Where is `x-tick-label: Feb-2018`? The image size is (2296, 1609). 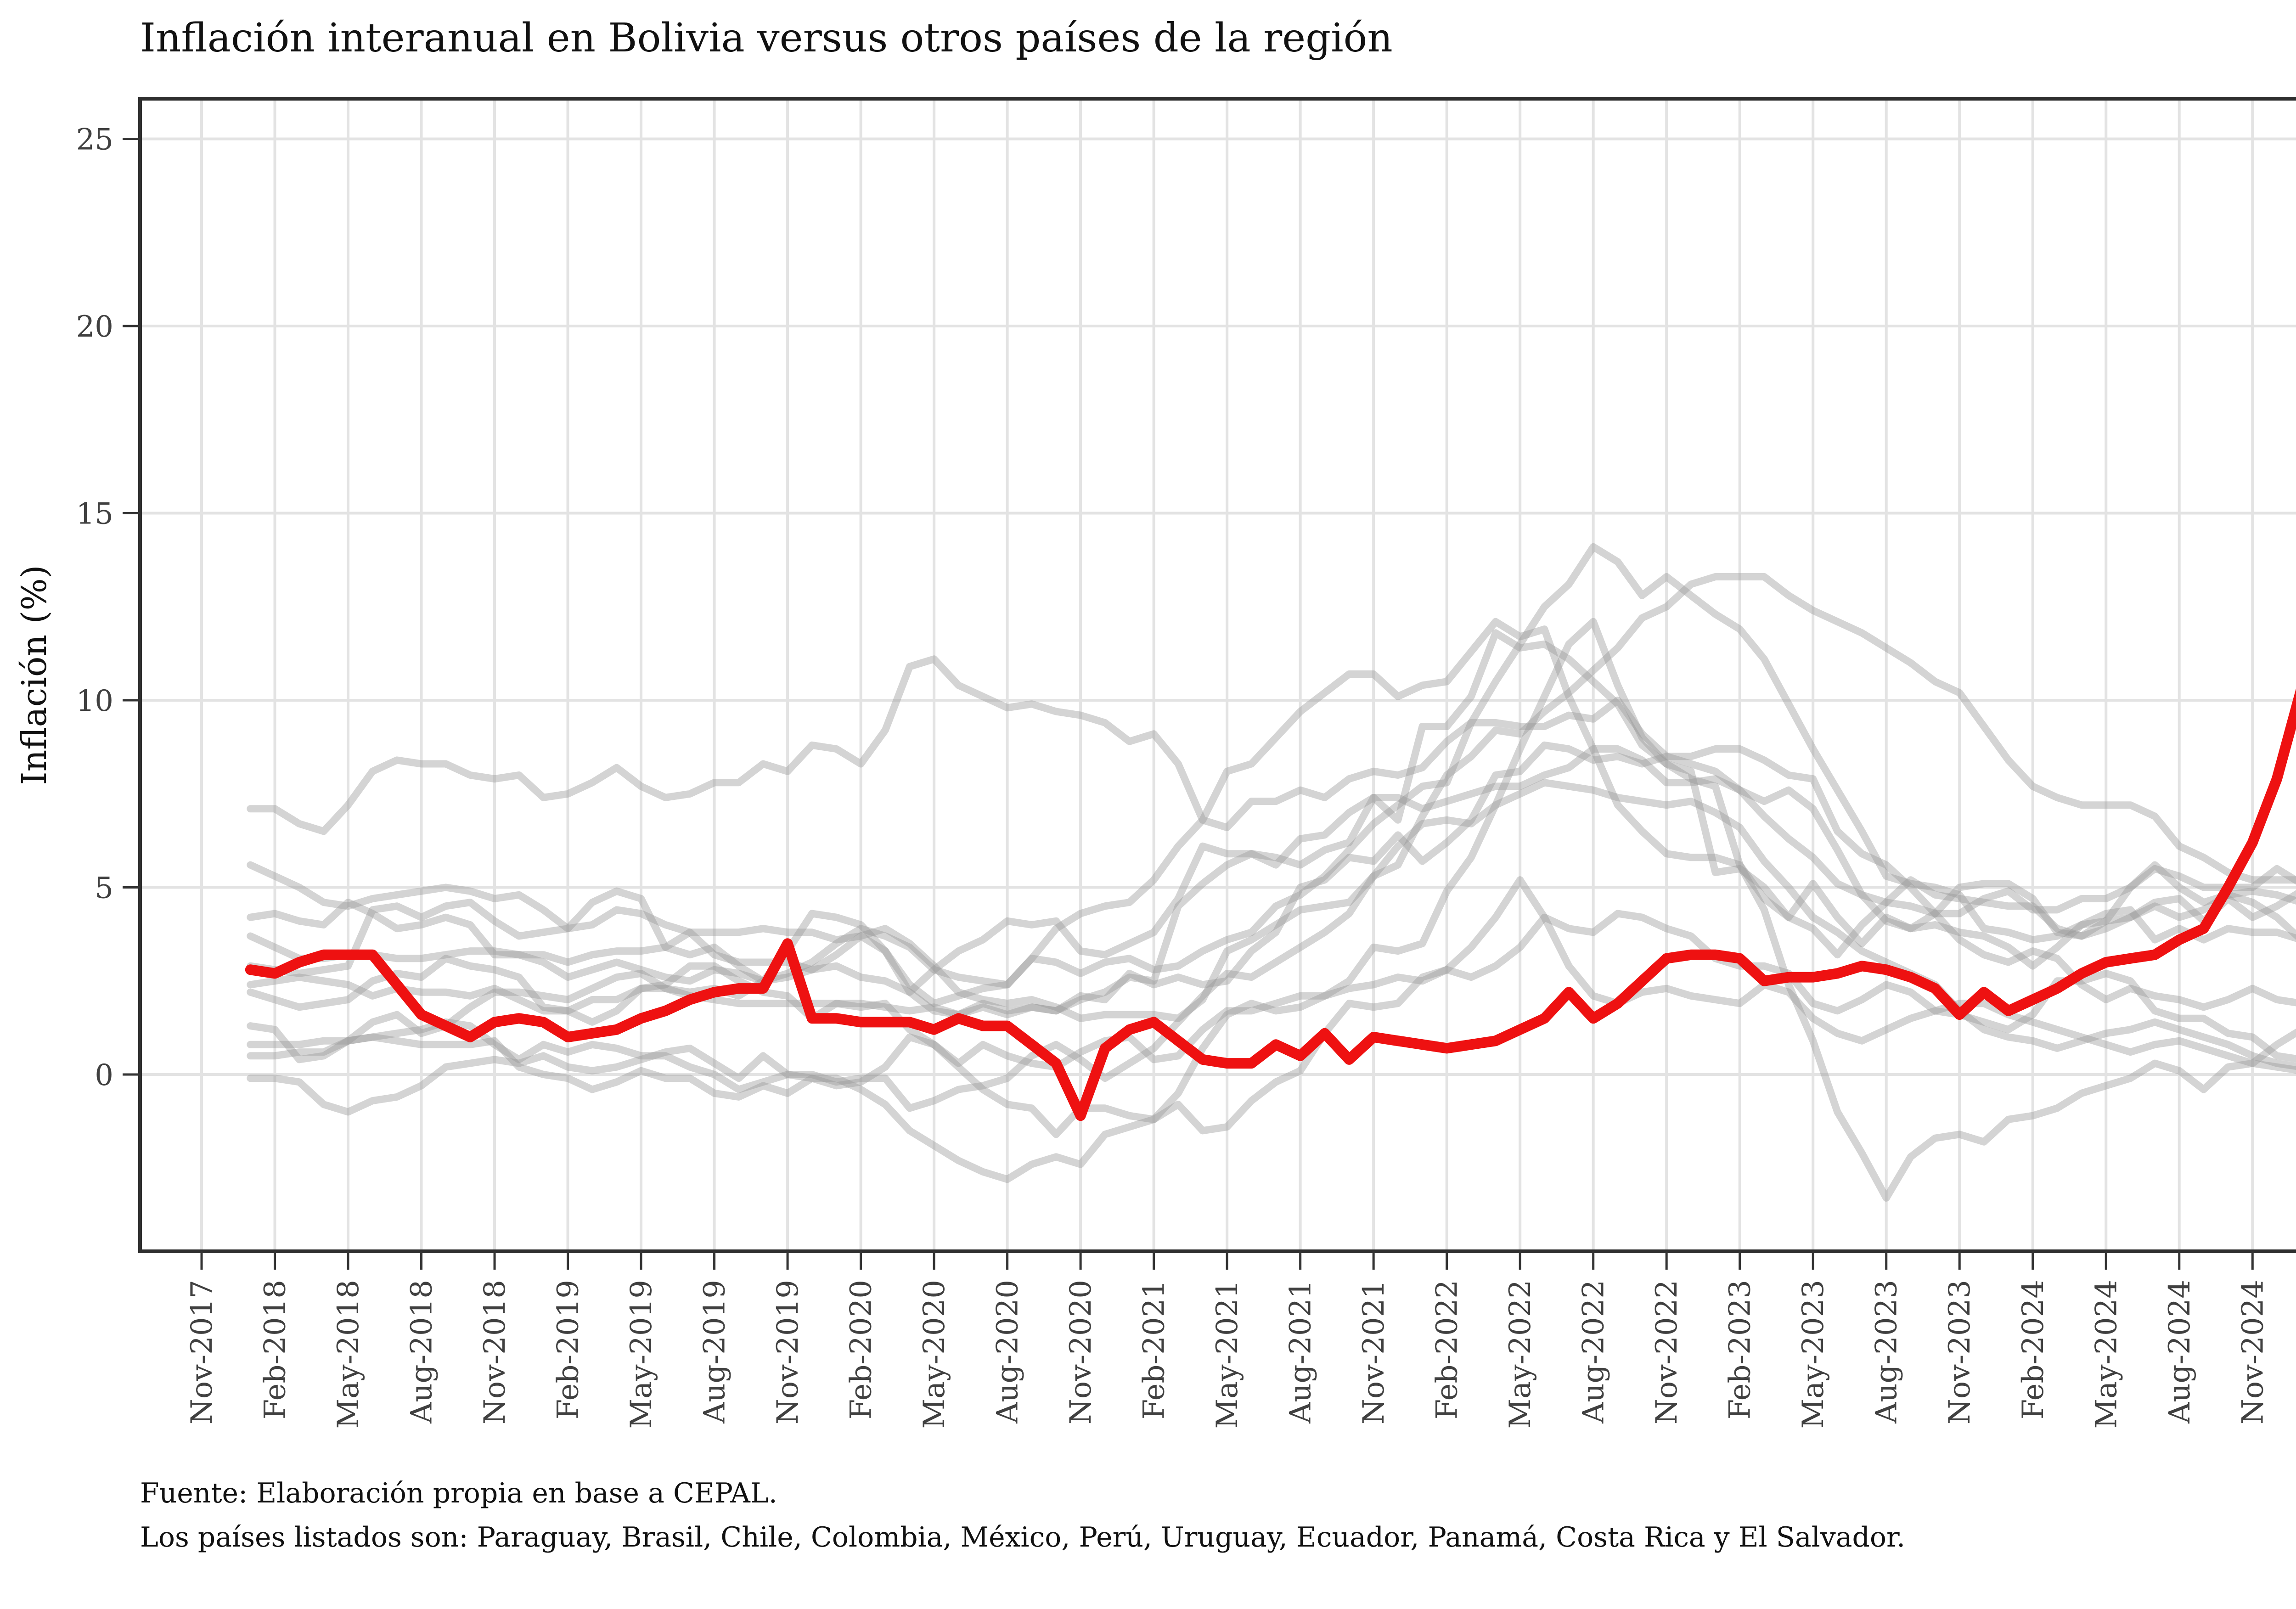 x-tick-label: Feb-2018 is located at coordinates (276, 1349).